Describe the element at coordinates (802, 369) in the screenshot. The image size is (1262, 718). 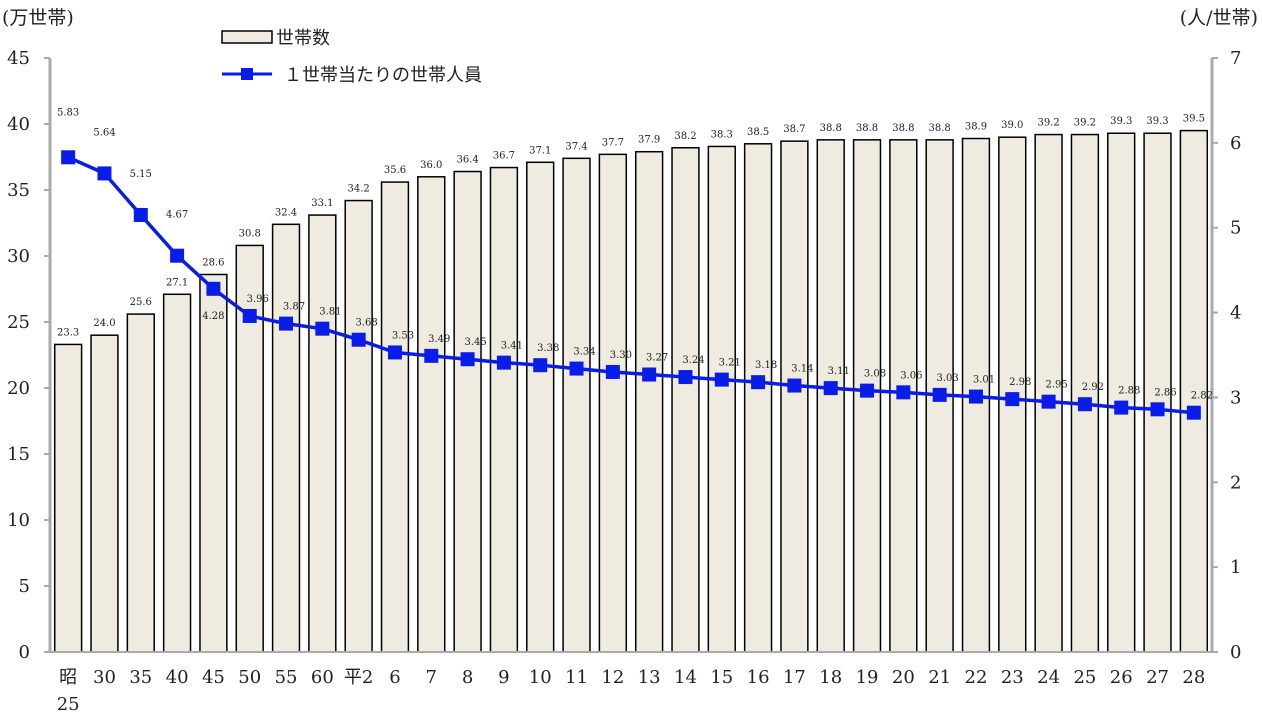
I see `line-data-label: 3.14` at that location.